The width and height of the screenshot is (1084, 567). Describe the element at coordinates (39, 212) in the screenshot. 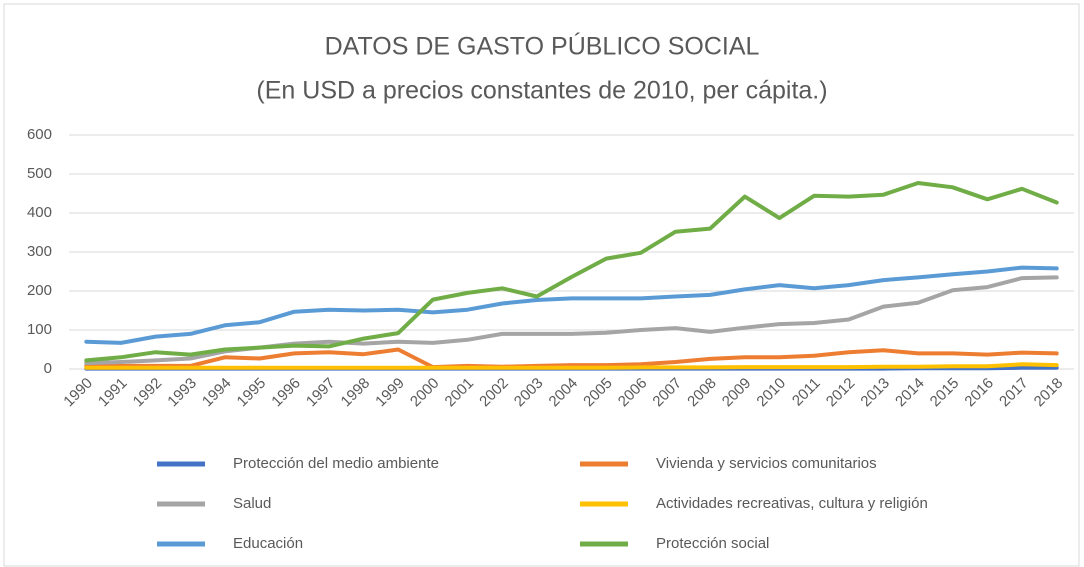

I see `y-tick-label: 400` at that location.